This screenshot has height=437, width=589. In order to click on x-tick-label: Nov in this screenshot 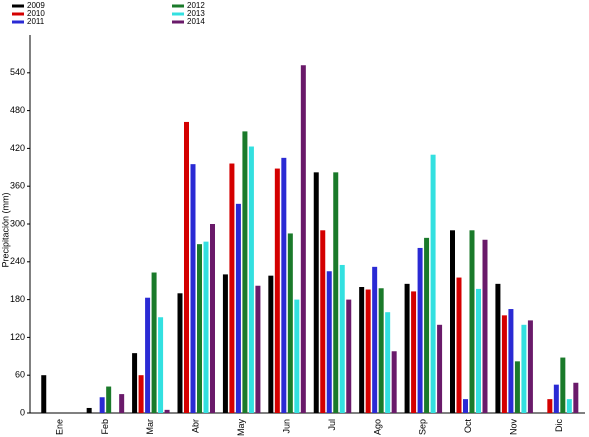, I will do `click(514, 427)`.